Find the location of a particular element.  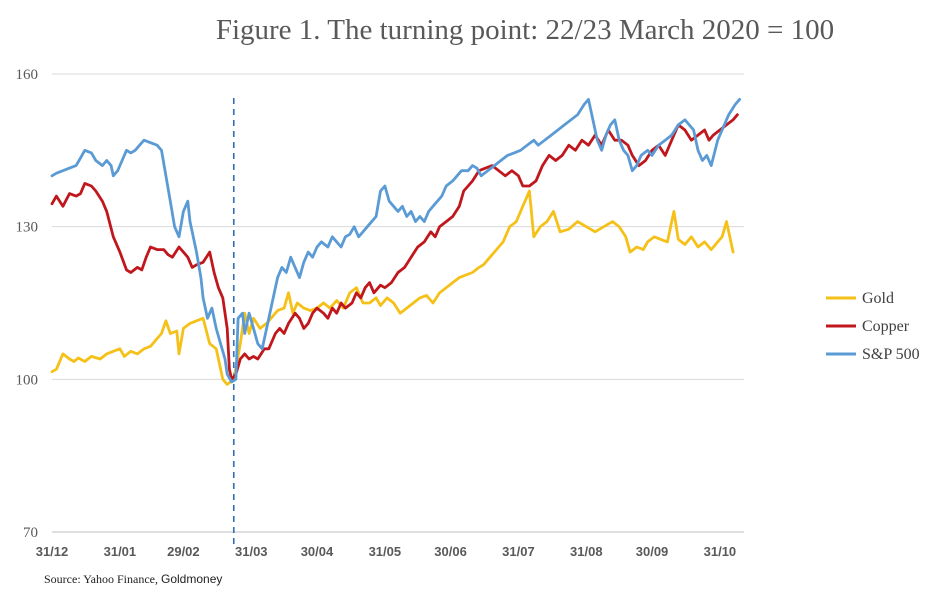

x-tick-label-9: 30/09 is located at coordinates (652, 551).